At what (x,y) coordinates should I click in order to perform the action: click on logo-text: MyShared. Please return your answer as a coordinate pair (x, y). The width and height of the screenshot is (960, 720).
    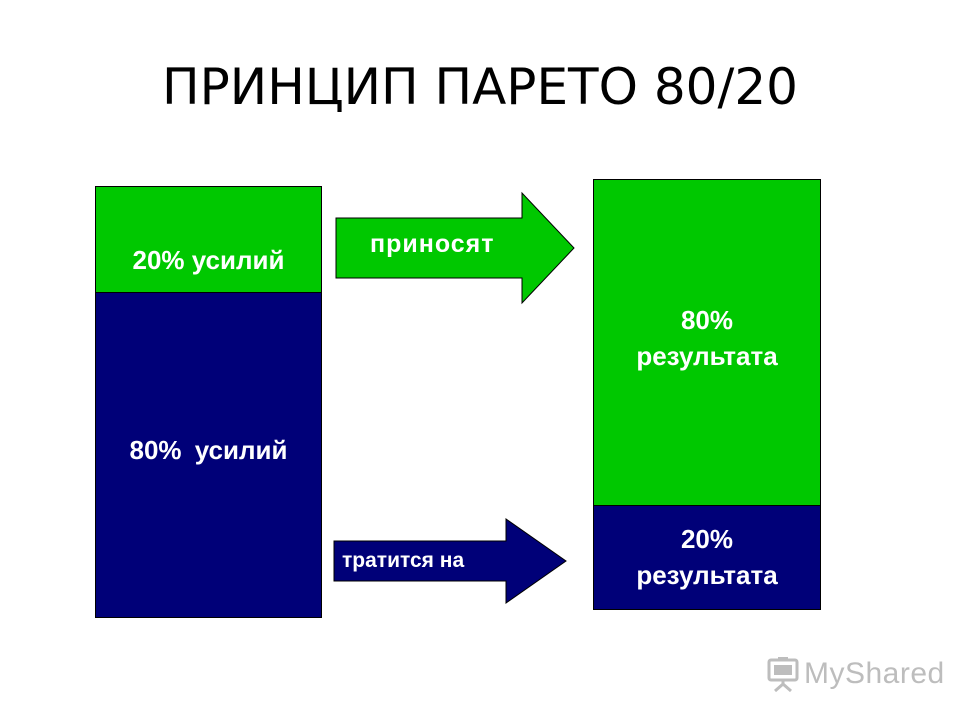
    Looking at the image, I should click on (874, 673).